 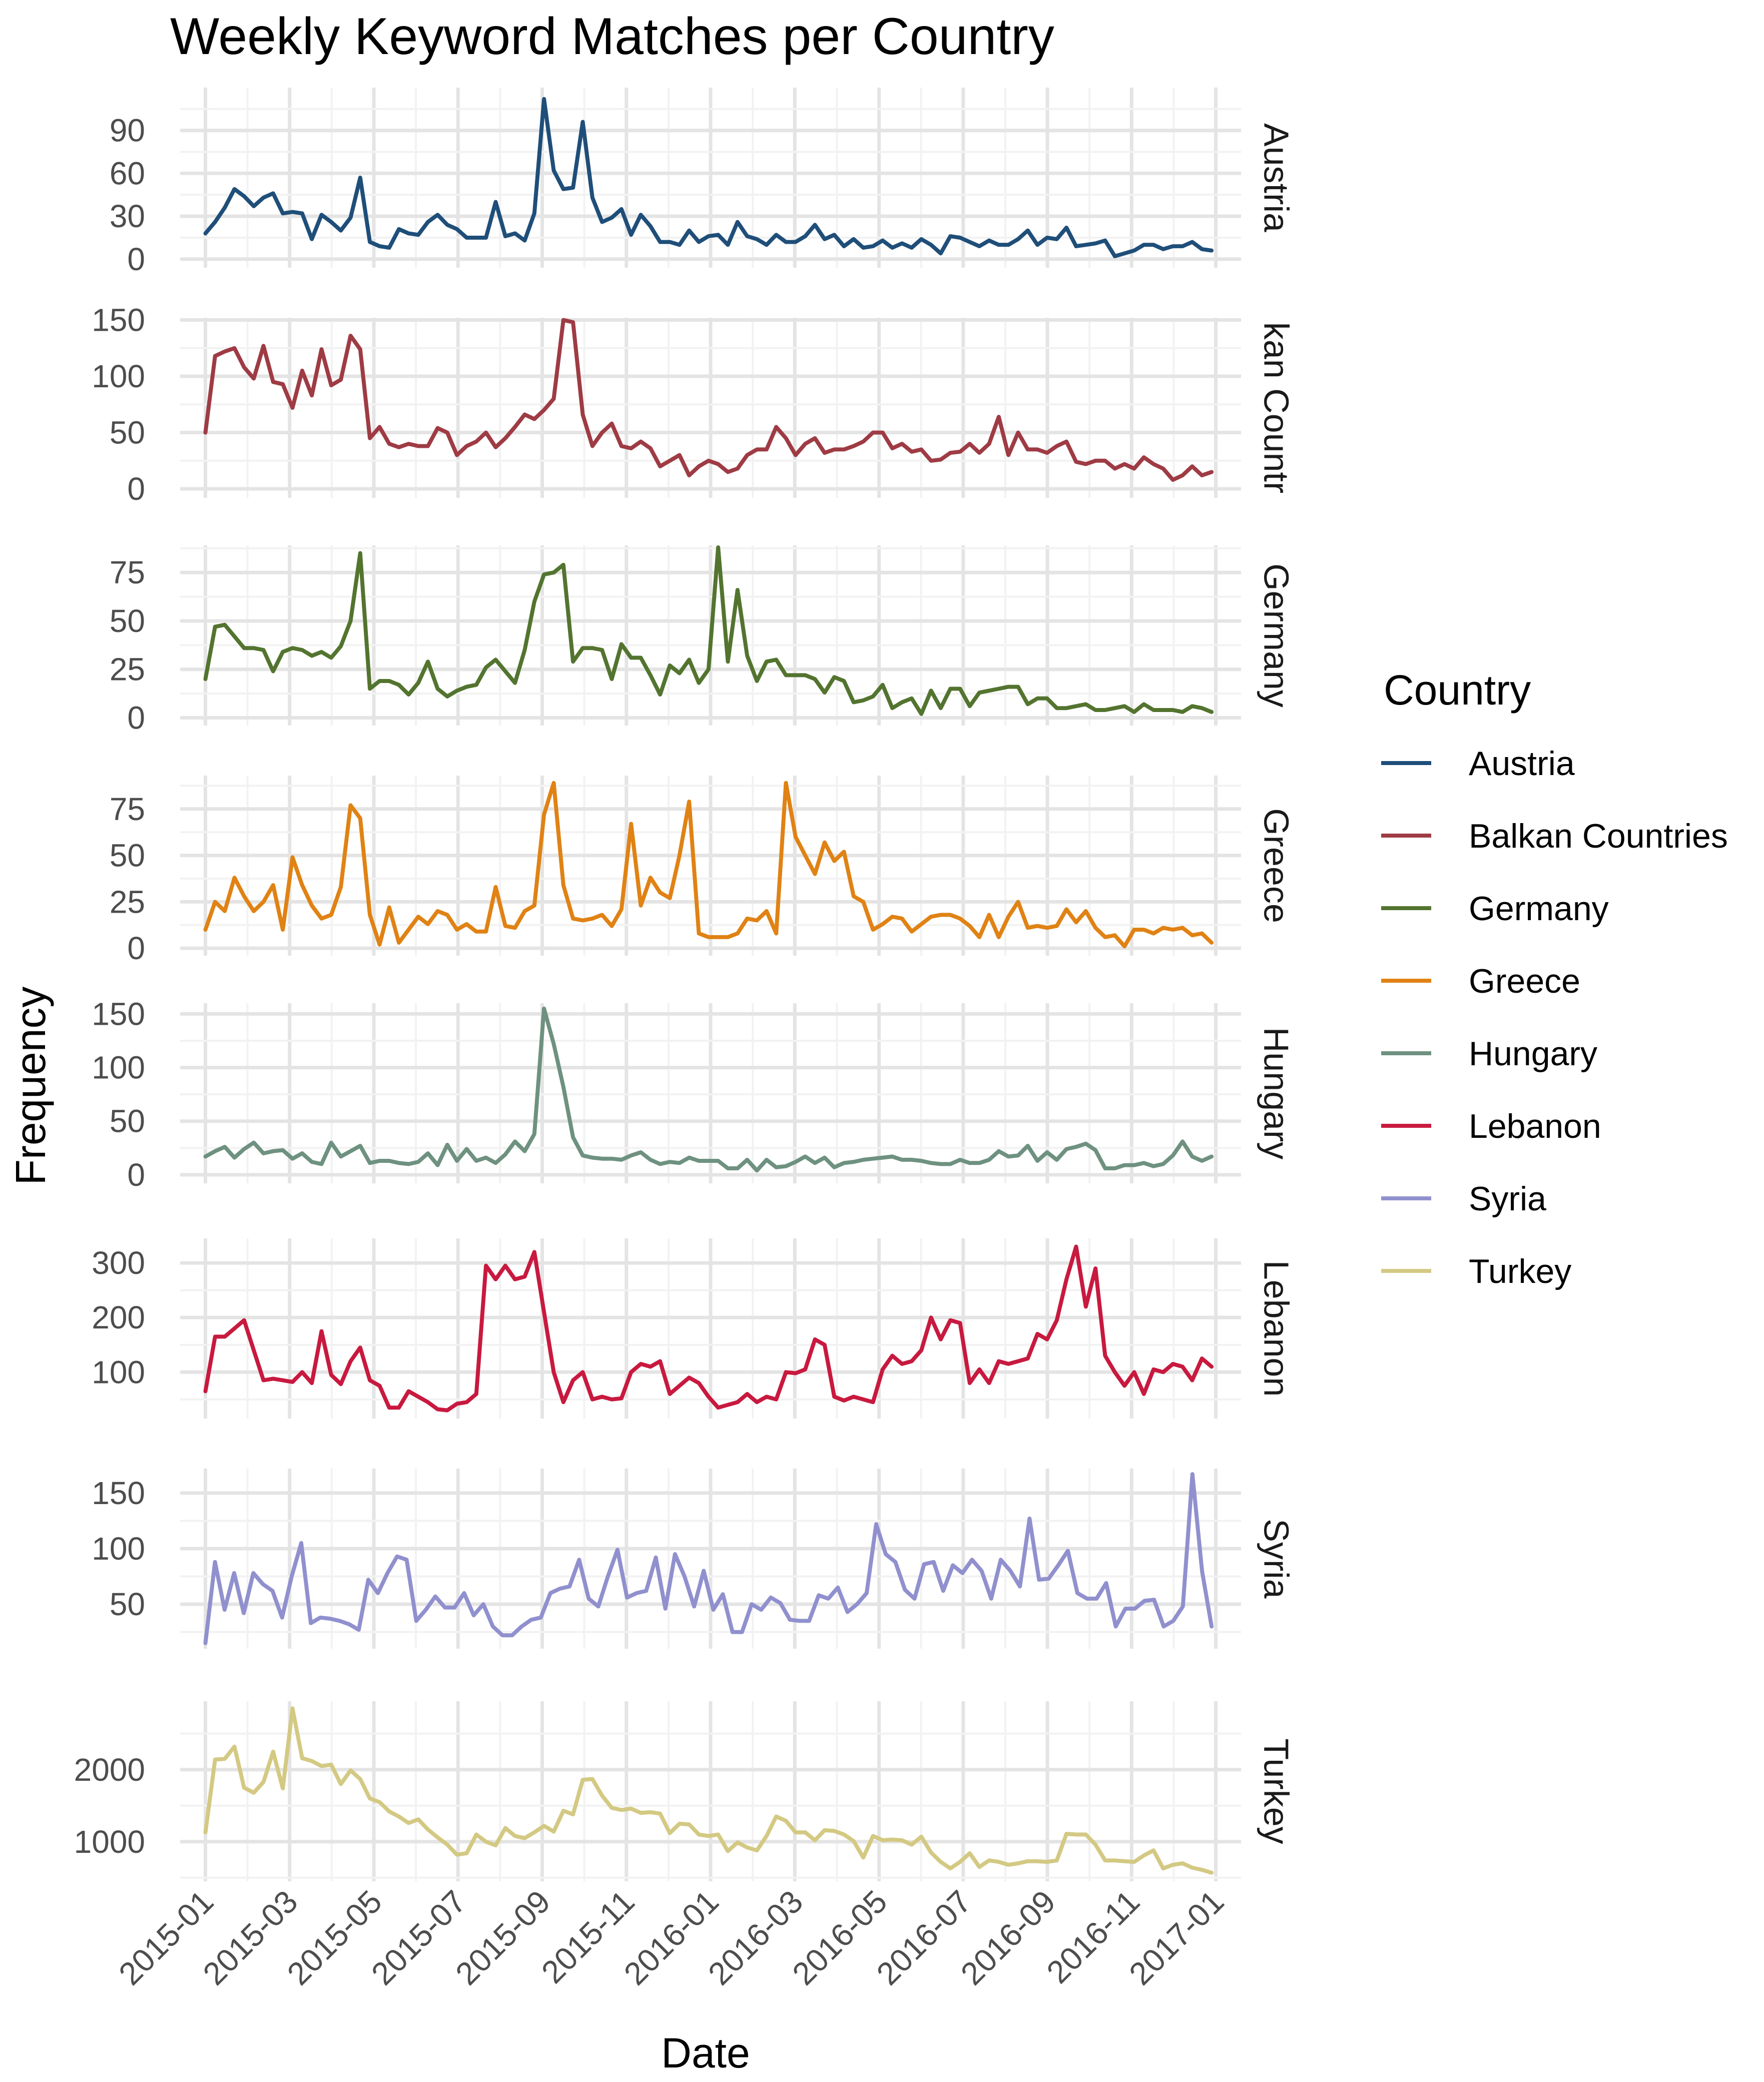 What do you see at coordinates (30, 1086) in the screenshot?
I see `y-axis-title: Frequency` at bounding box center [30, 1086].